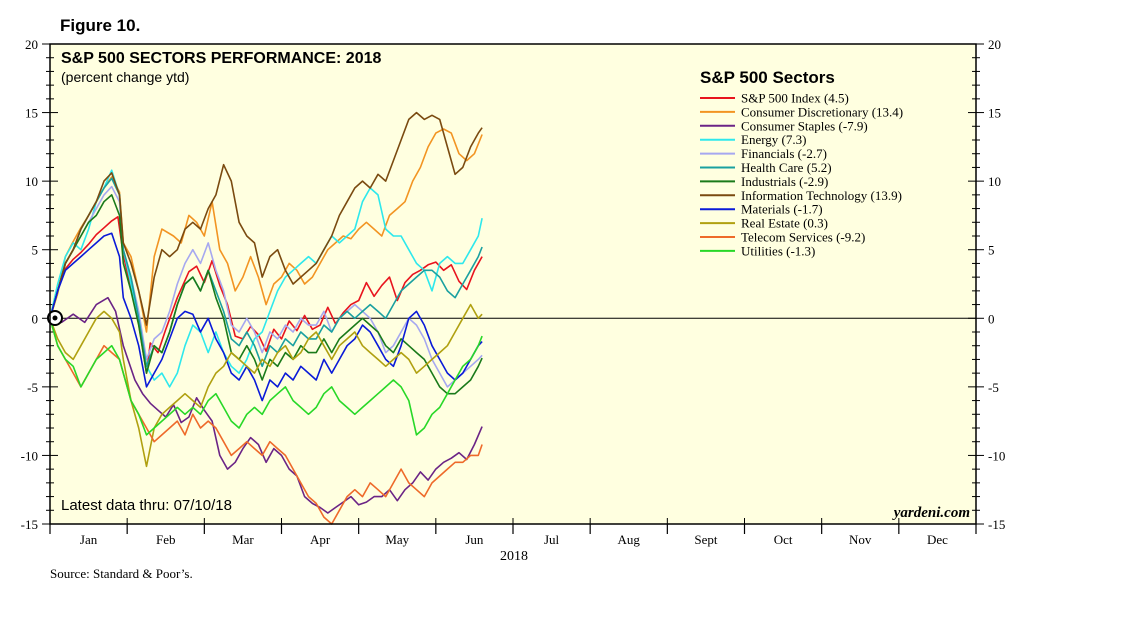 The width and height of the screenshot is (1138, 621). What do you see at coordinates (822, 111) in the screenshot?
I see `legend-entry: Consumer Discretionary (13.4)` at bounding box center [822, 111].